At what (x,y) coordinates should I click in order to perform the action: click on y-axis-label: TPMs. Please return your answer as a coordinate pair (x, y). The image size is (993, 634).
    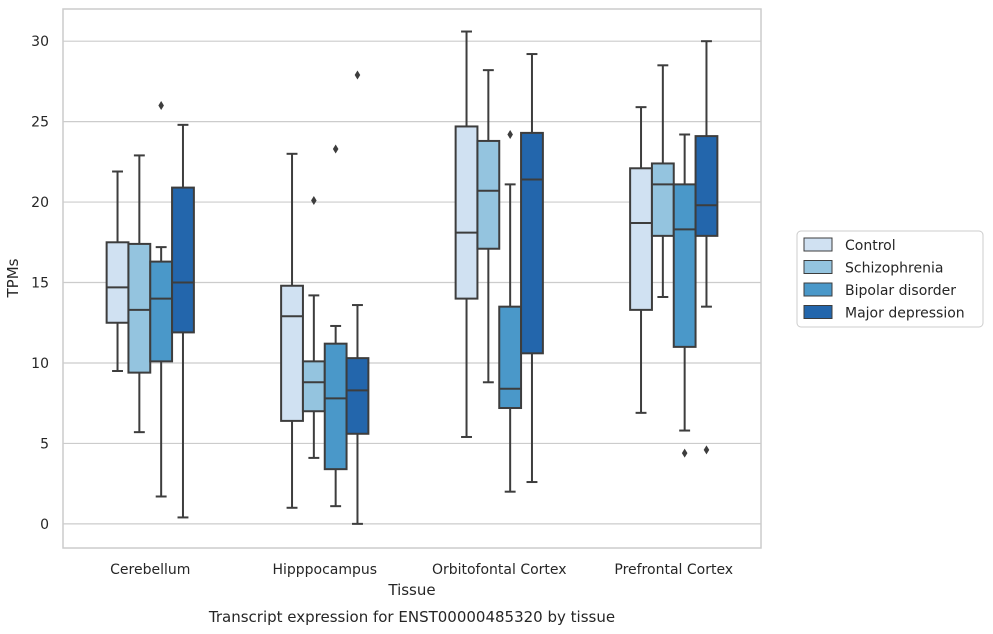
    Looking at the image, I should click on (13, 278).